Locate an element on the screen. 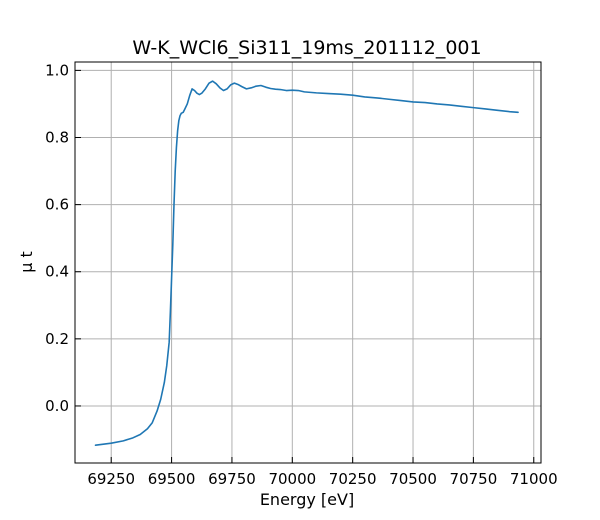  x-axis-label: Energy [eV] is located at coordinates (307, 499).